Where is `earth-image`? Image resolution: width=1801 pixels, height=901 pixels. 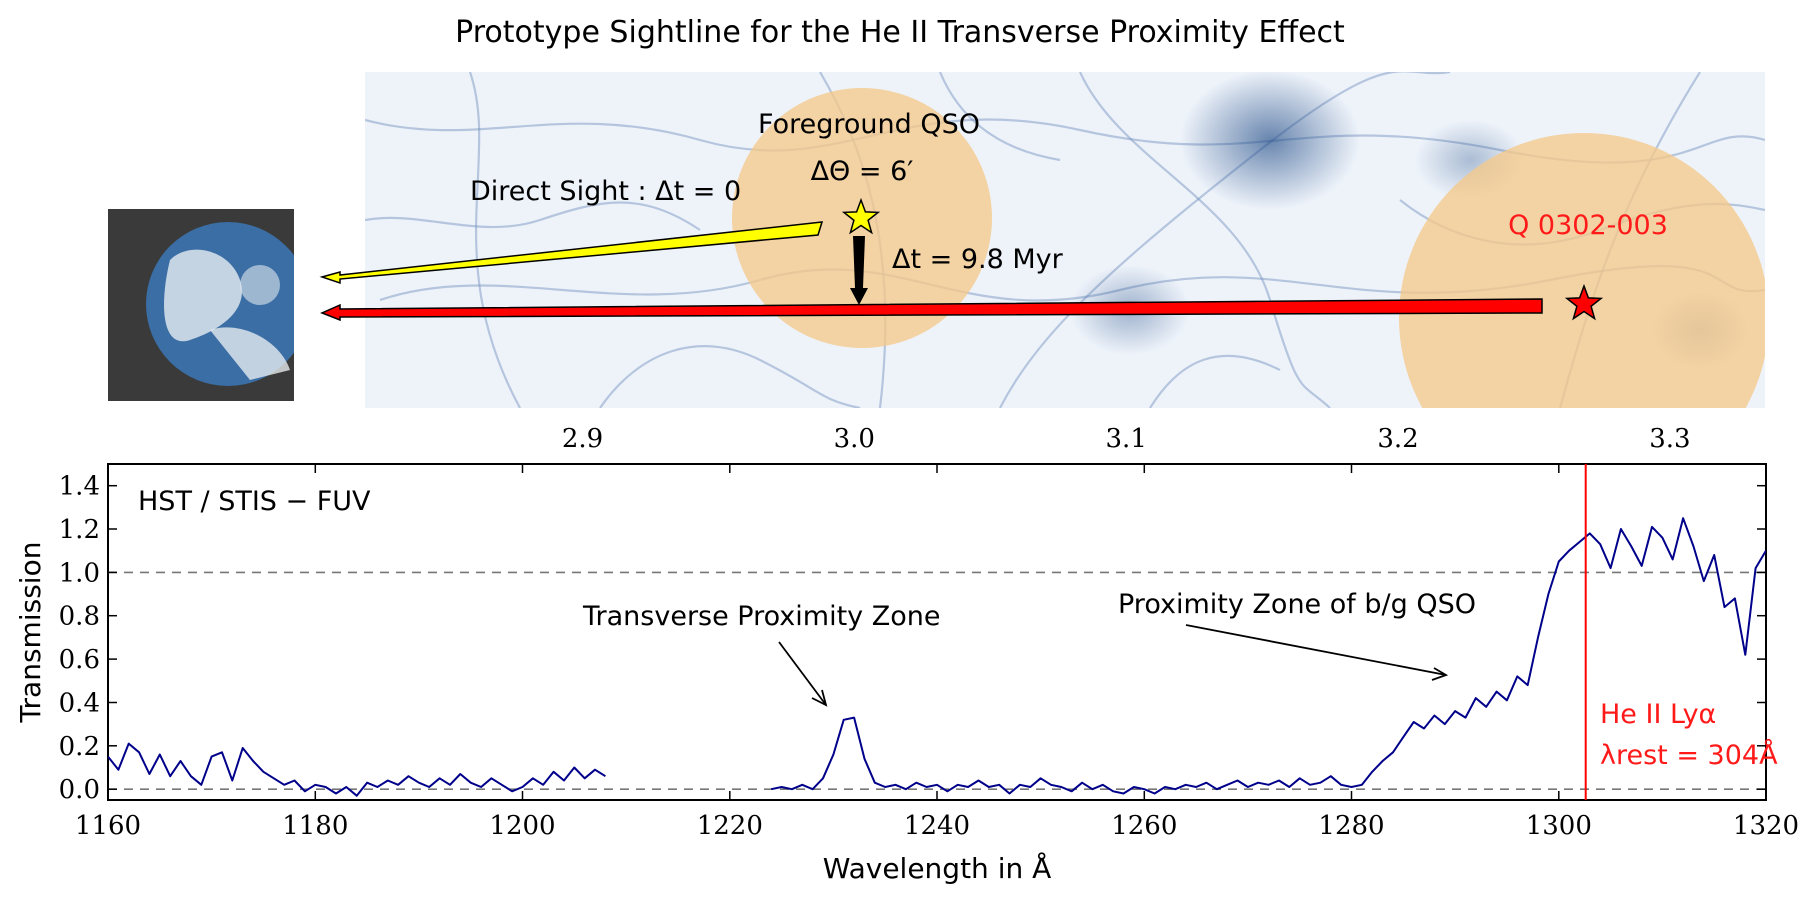 earth-image is located at coordinates (201, 305).